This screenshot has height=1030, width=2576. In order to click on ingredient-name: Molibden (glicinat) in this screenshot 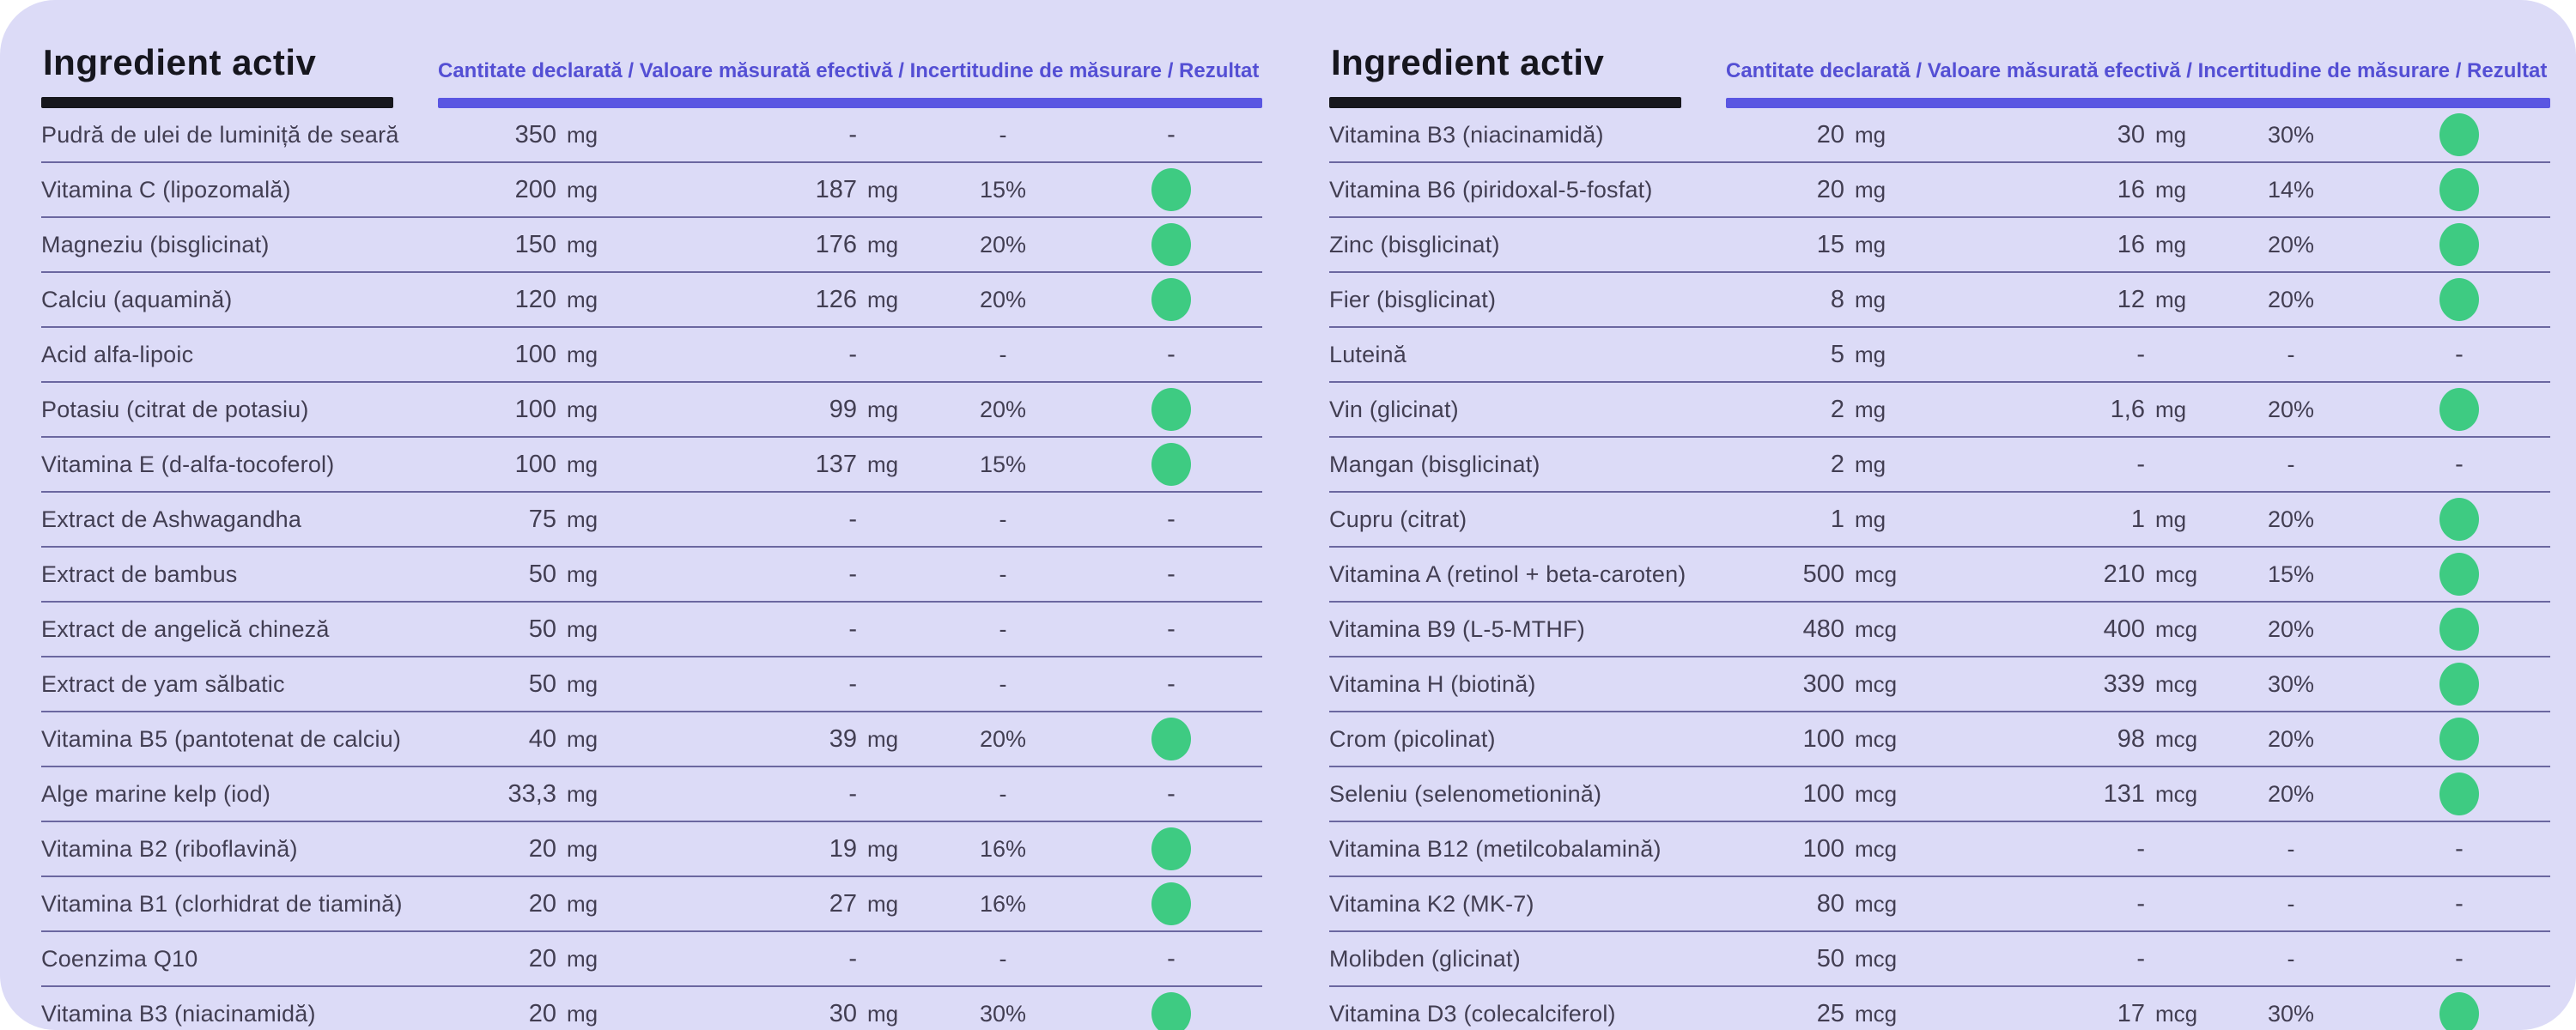, I will do `click(1425, 958)`.